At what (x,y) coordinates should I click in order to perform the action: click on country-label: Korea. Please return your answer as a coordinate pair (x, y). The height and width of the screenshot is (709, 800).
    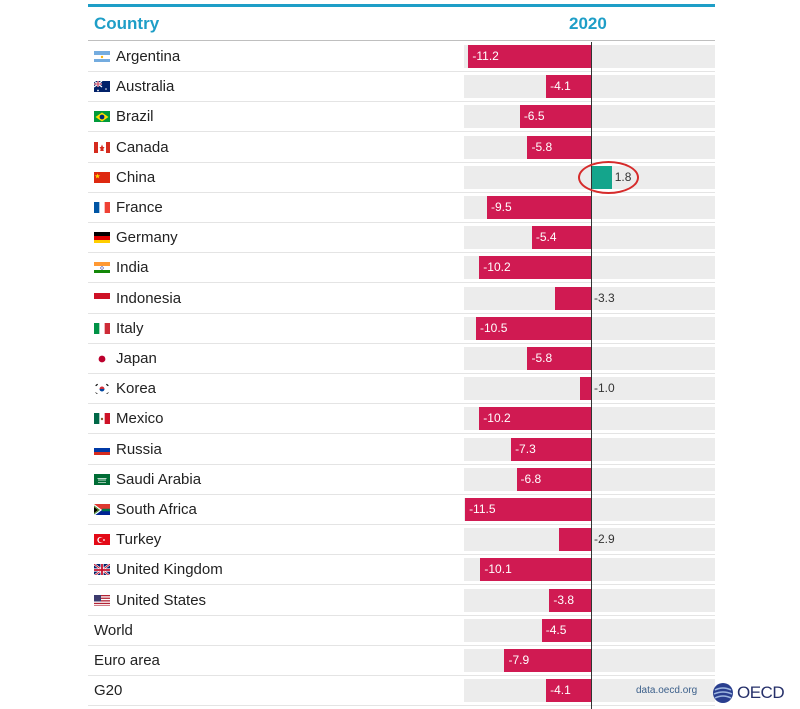
    Looking at the image, I should click on (136, 389).